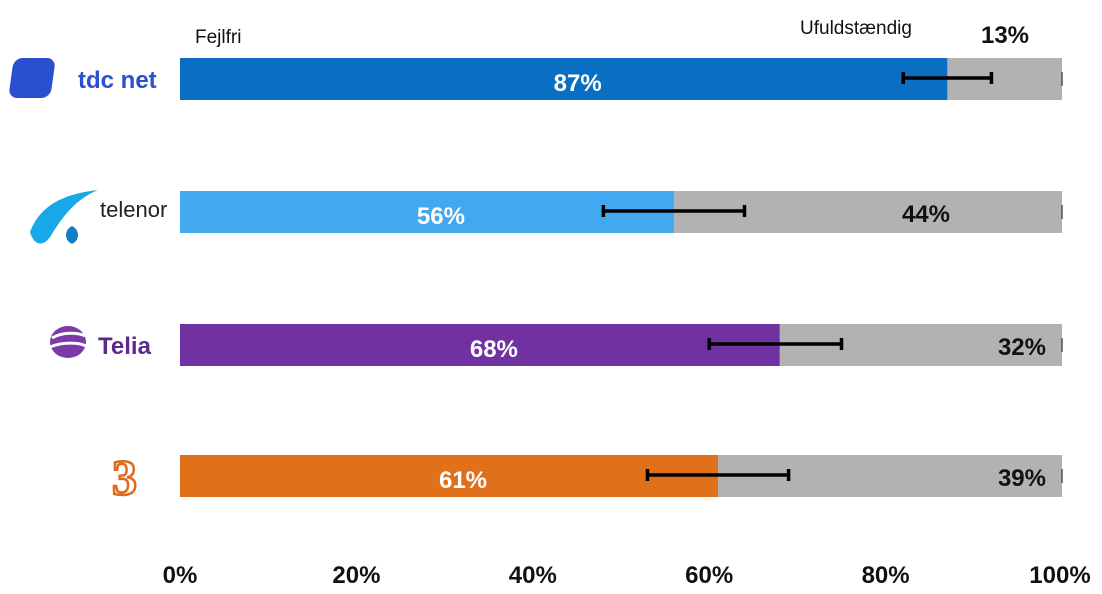 Image resolution: width=1102 pixels, height=594 pixels. What do you see at coordinates (32, 78) in the screenshot?
I see `tdc-net-logo-icon` at bounding box center [32, 78].